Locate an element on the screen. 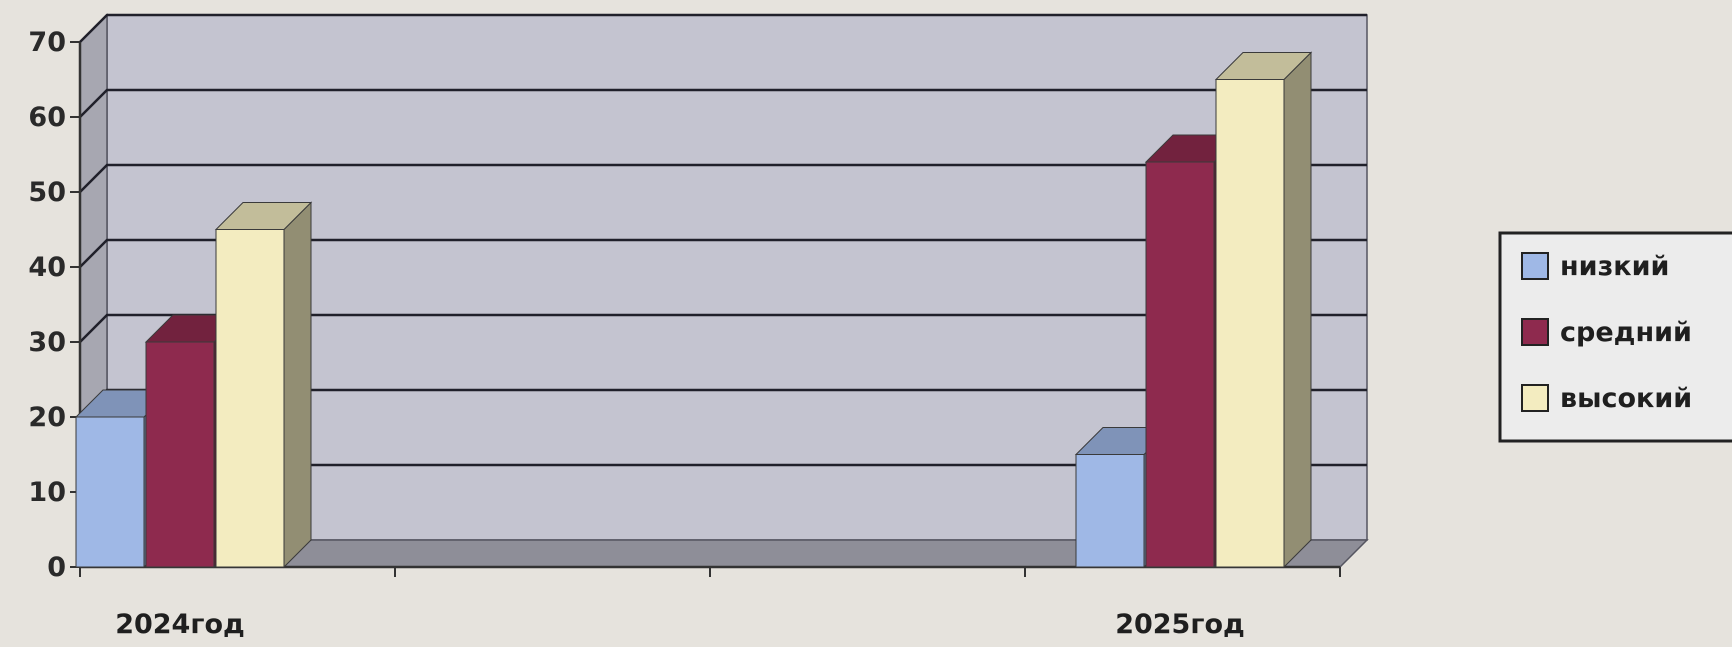 This screenshot has width=1732, height=647. y-tick-label: 60 is located at coordinates (47, 117).